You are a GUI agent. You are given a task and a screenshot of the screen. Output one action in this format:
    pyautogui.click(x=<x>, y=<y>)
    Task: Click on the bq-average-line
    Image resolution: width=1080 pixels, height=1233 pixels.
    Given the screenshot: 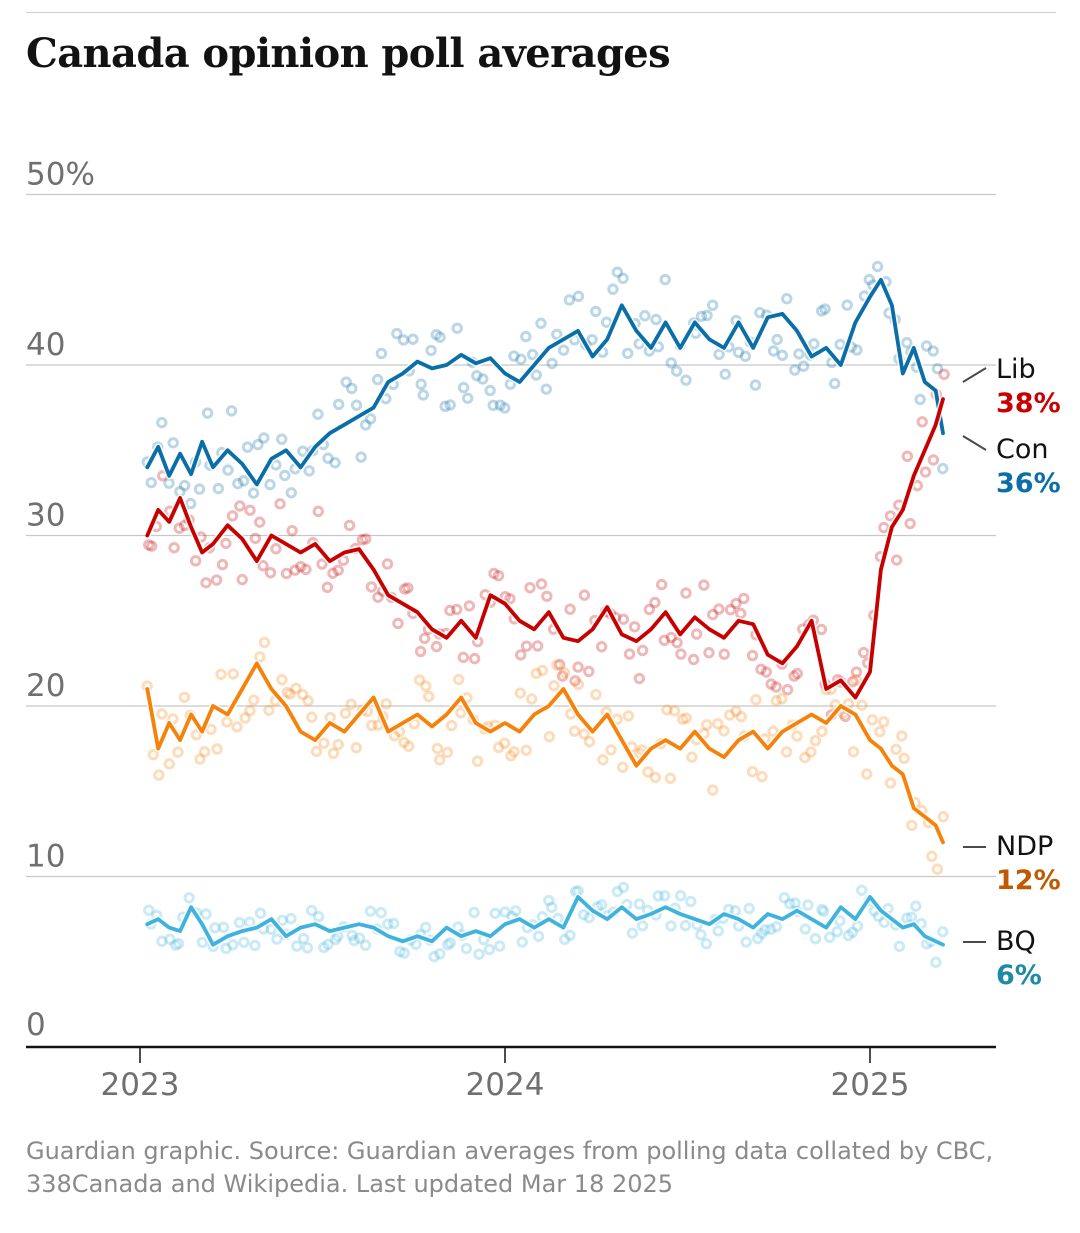 What is the action you would take?
    pyautogui.click(x=545, y=921)
    